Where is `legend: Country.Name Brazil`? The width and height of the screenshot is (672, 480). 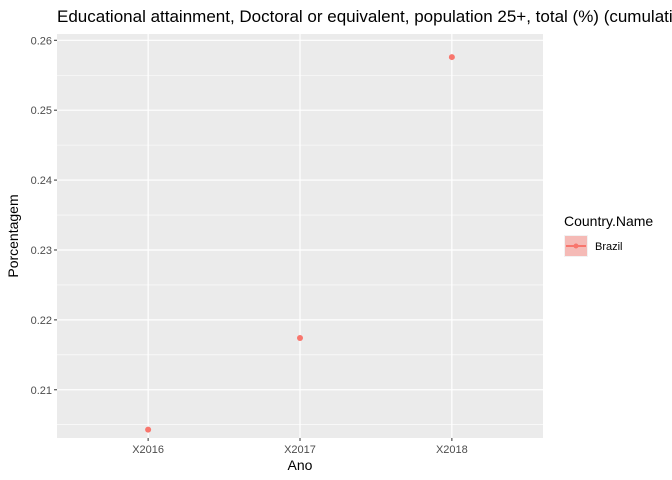 legend: Country.Name Brazil is located at coordinates (608, 235).